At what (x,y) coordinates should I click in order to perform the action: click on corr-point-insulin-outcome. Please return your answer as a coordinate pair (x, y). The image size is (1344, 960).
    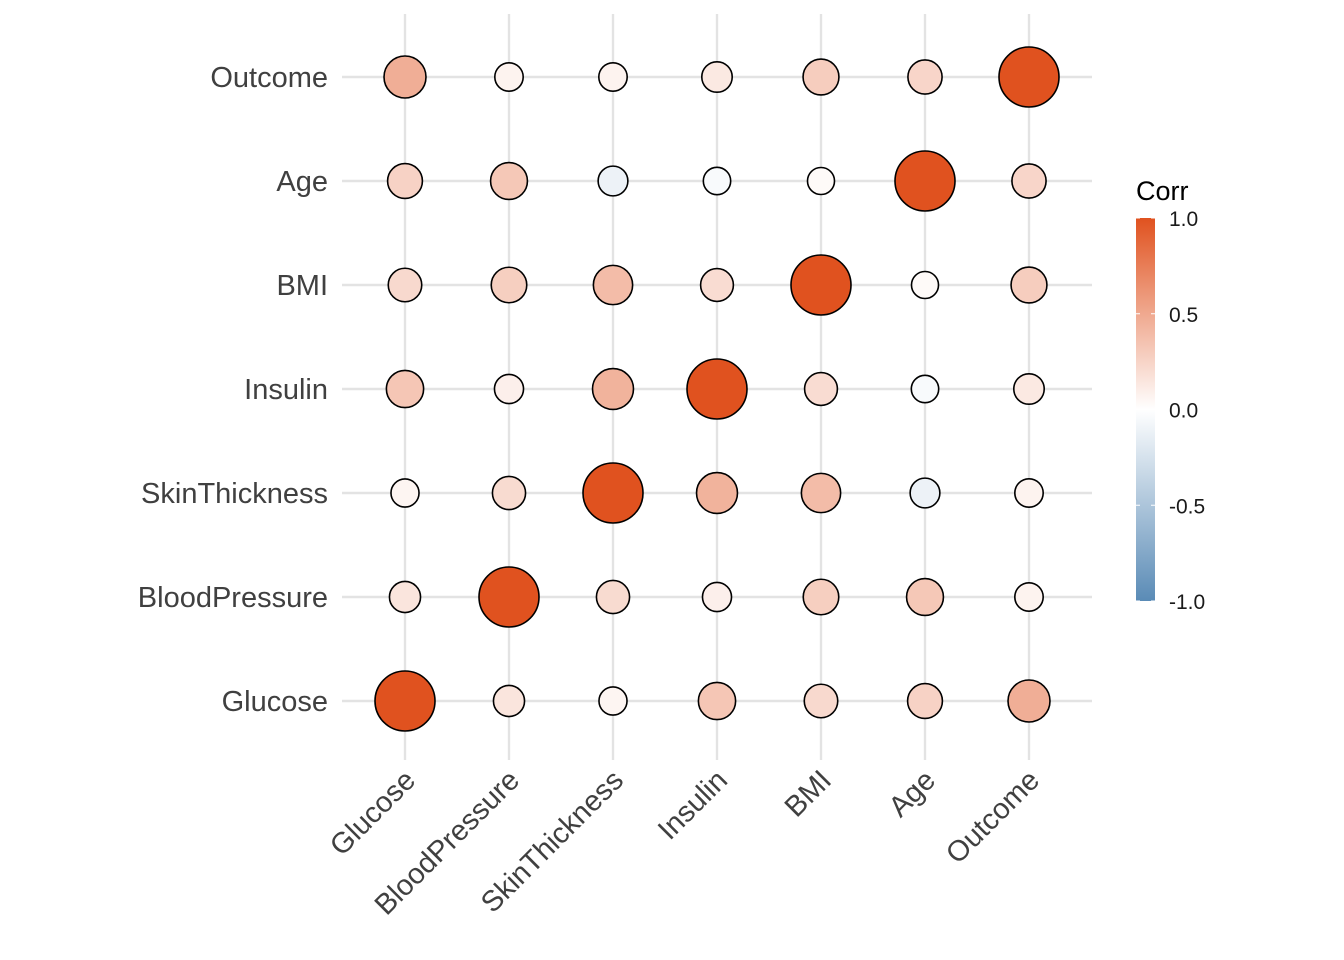
    Looking at the image, I should click on (717, 77).